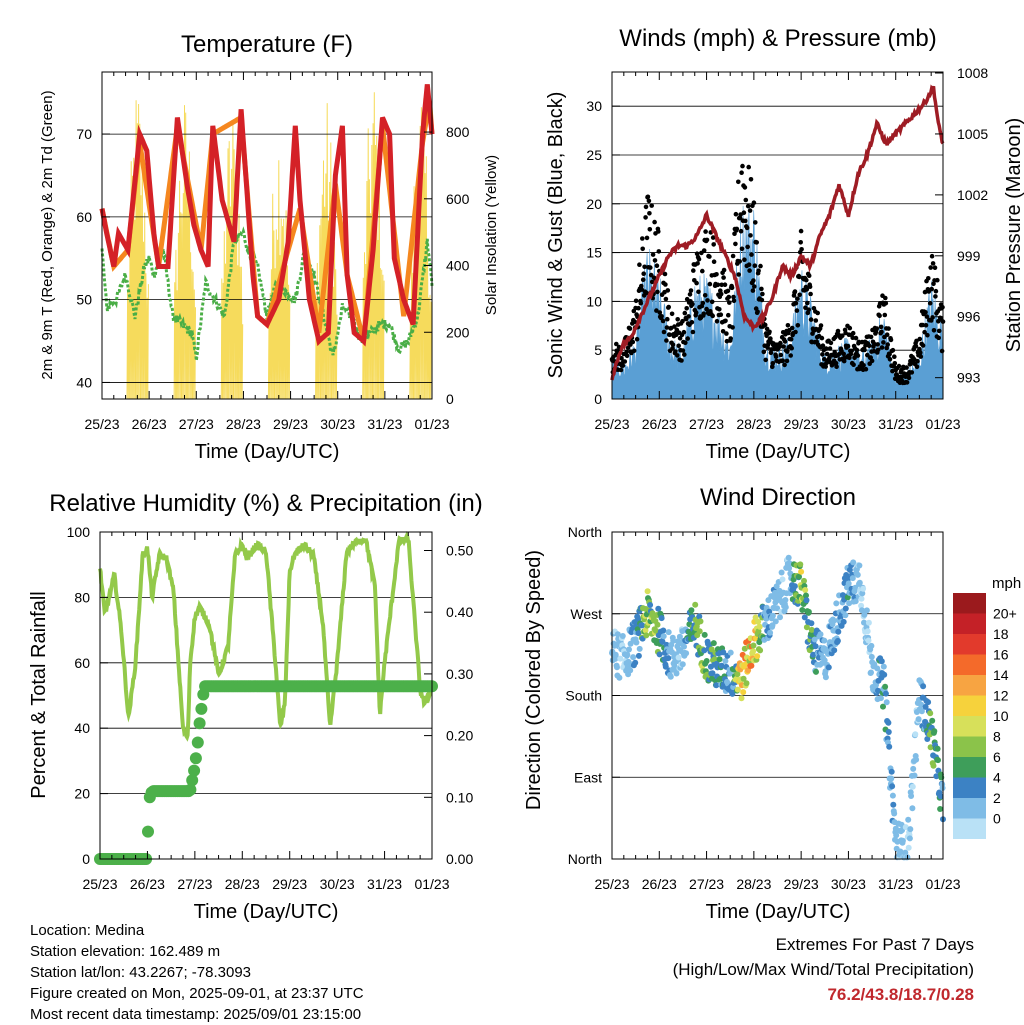  Describe the element at coordinates (125, 951) in the screenshot. I see `elevation-text: Station elevation: 162.489 m` at that location.